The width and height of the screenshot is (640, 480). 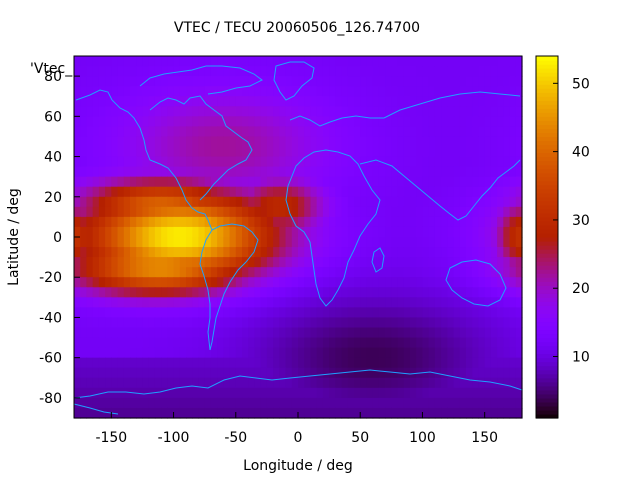 I want to click on colorbar-gradient, so click(x=547, y=237).